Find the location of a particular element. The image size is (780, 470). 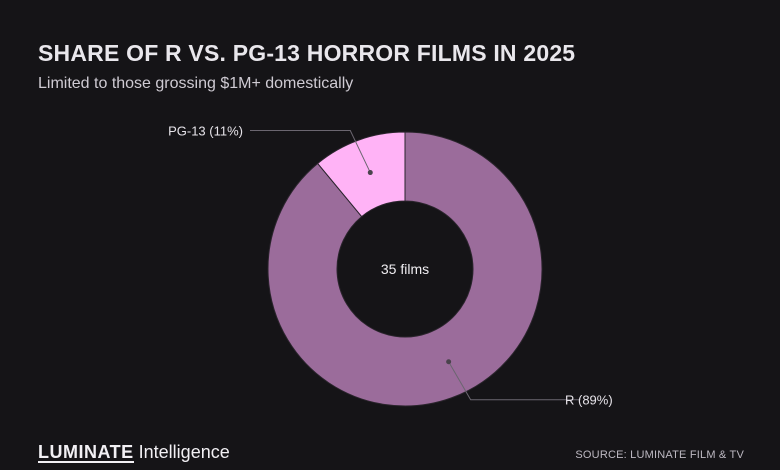

slice-label-pg13: PG-13 (11%) is located at coordinates (205, 131).